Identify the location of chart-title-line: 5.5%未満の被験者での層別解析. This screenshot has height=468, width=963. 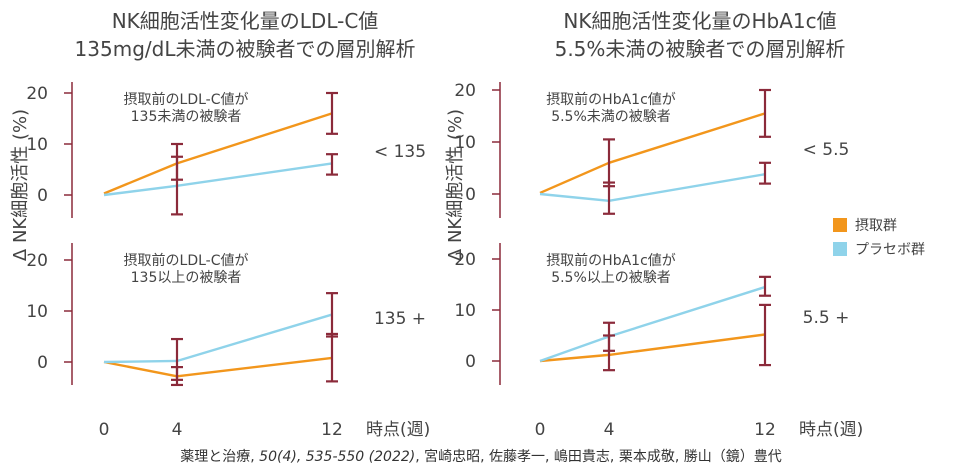
(700, 49).